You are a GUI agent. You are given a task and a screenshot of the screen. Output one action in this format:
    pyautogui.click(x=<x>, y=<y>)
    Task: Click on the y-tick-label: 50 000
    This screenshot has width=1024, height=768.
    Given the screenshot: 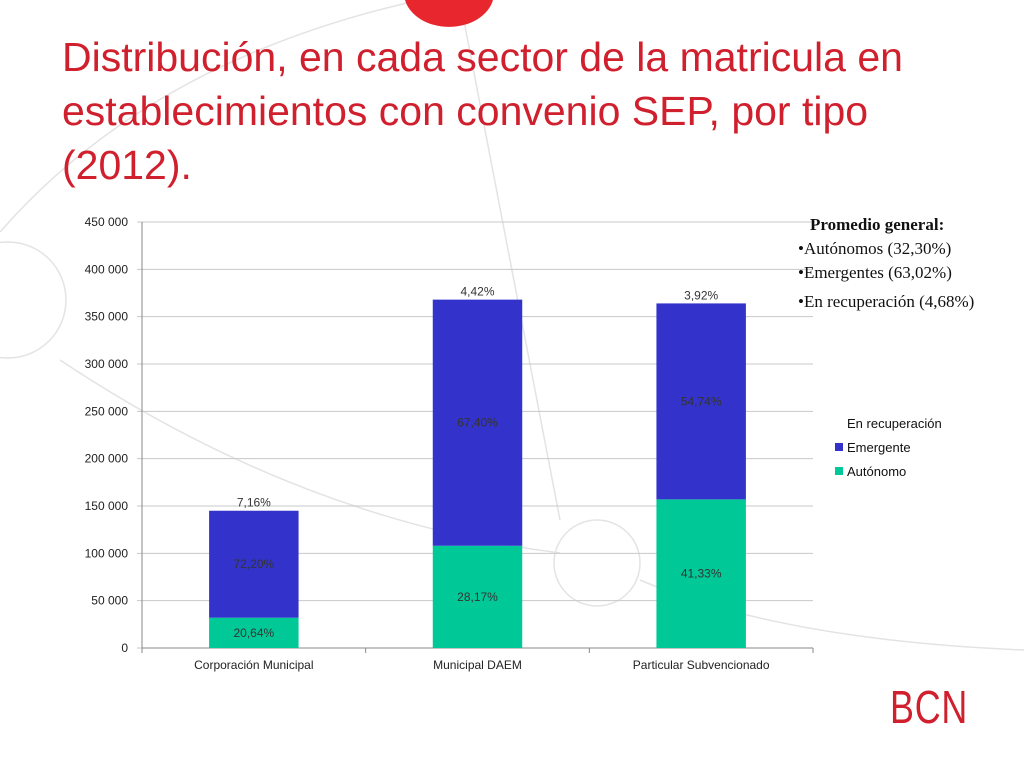 What is the action you would take?
    pyautogui.click(x=109, y=601)
    